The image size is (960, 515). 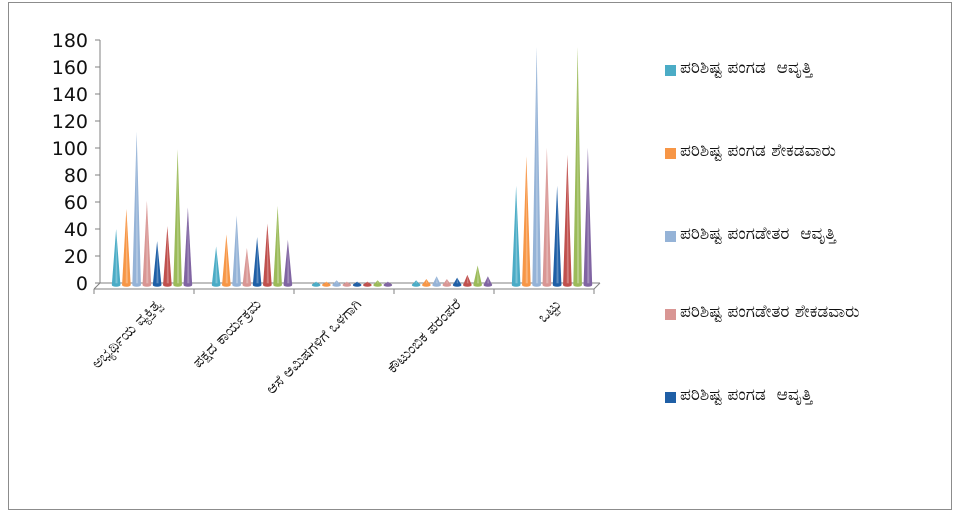 What do you see at coordinates (76, 257) in the screenshot?
I see `y-tick-label-1: 20` at bounding box center [76, 257].